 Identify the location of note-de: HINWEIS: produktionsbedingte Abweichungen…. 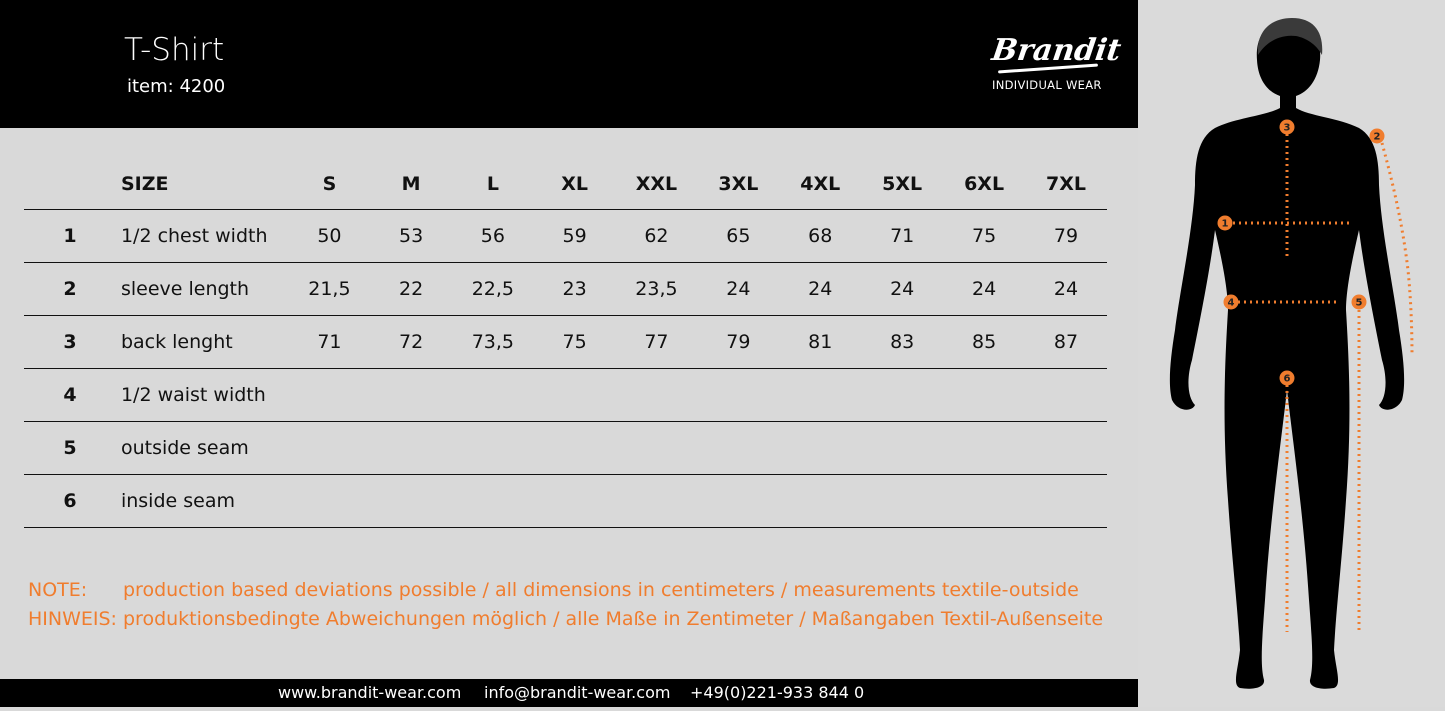
(565, 619).